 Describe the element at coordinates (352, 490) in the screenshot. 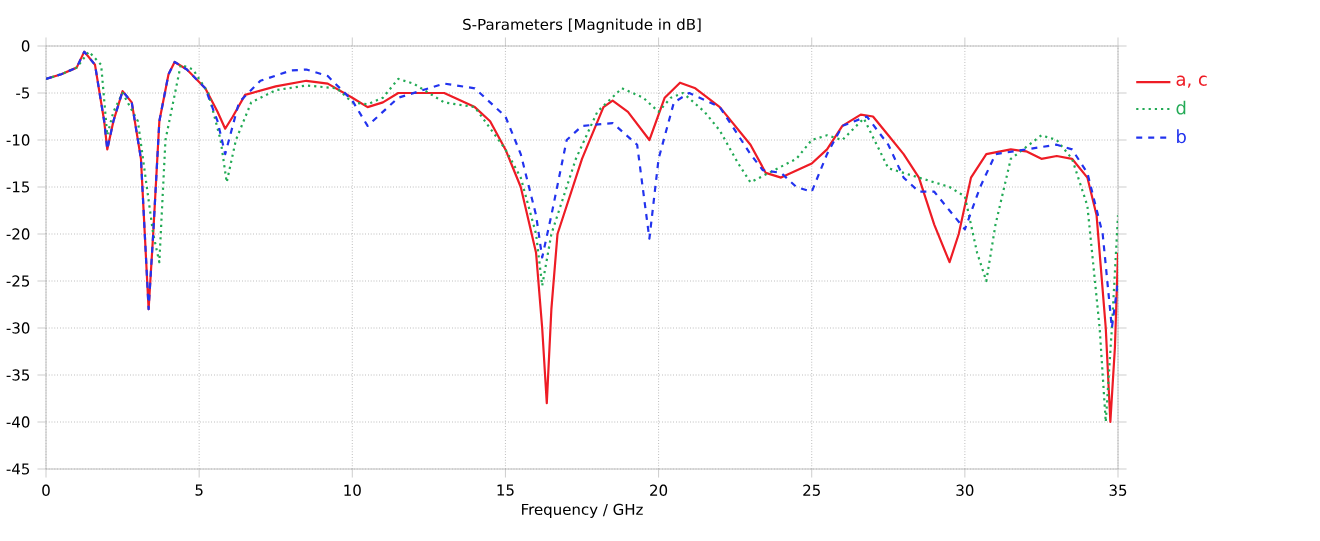

I see `x-tick-label: 10` at that location.